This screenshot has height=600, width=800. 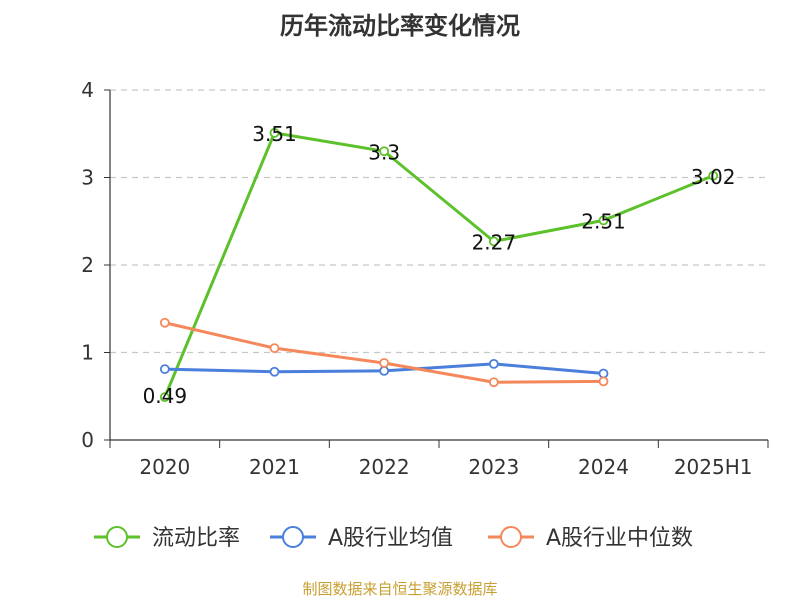 I want to click on legend-item-0: 流动比率, so click(x=167, y=538).